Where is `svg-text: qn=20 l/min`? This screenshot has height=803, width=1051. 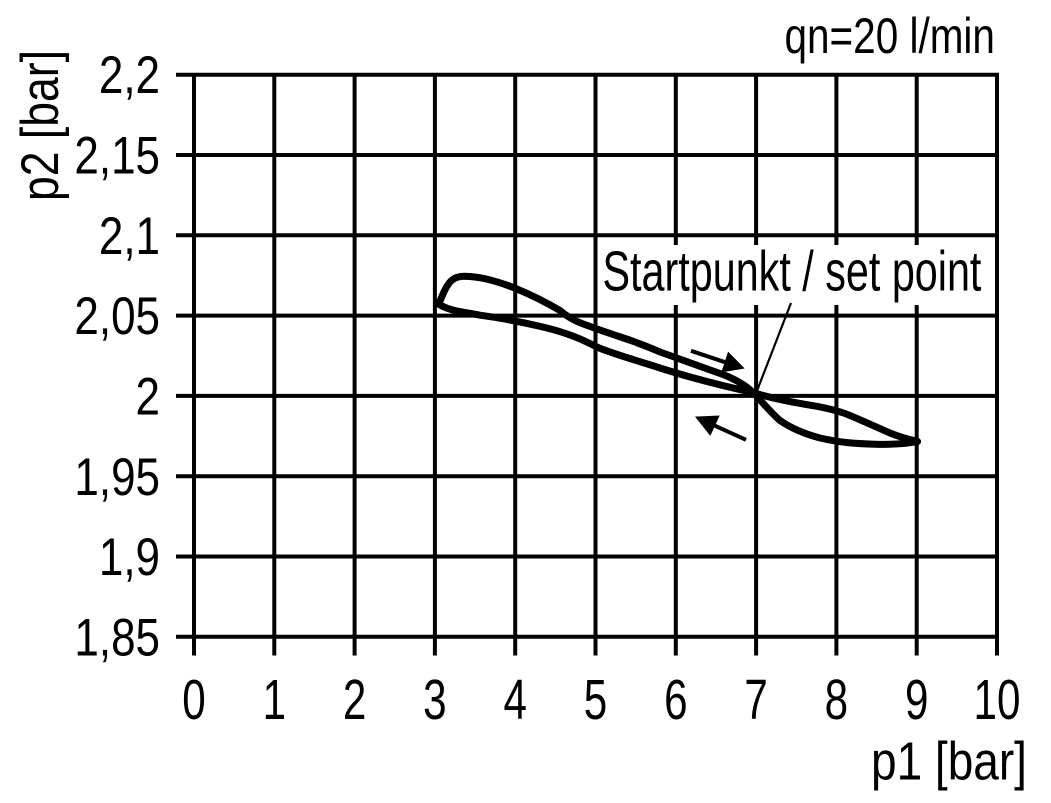 svg-text: qn=20 l/min is located at coordinates (890, 36).